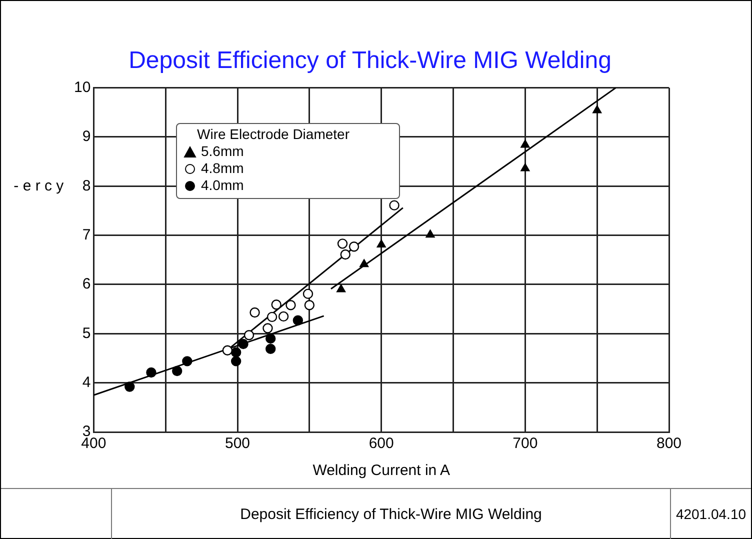 The width and height of the screenshot is (752, 539). Describe the element at coordinates (86, 333) in the screenshot. I see `y-tick-label: 5` at that location.